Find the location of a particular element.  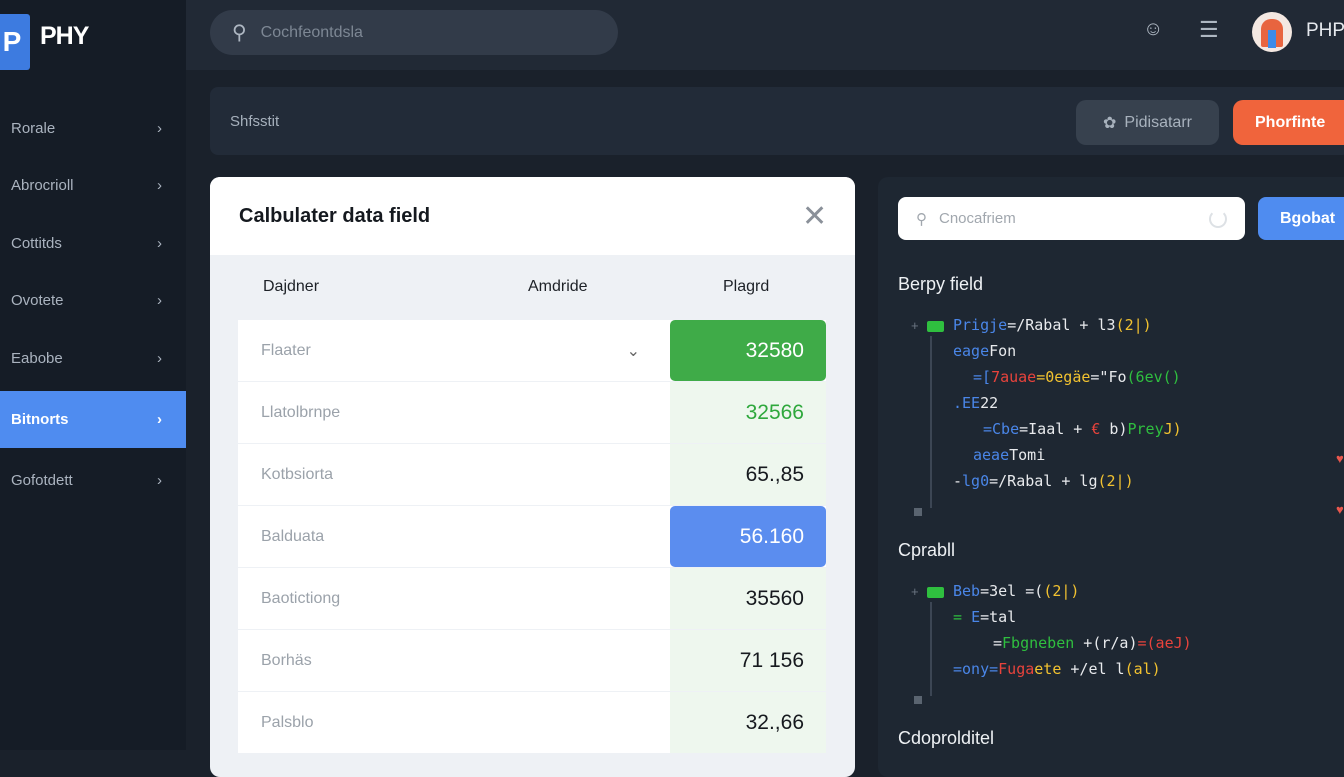

sidebar-item: Eabobe › is located at coordinates (93, 358).